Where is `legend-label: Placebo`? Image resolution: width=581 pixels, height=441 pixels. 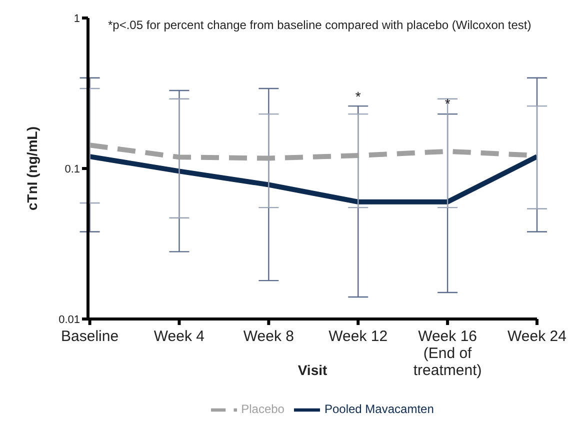 legend-label: Placebo is located at coordinates (262, 409).